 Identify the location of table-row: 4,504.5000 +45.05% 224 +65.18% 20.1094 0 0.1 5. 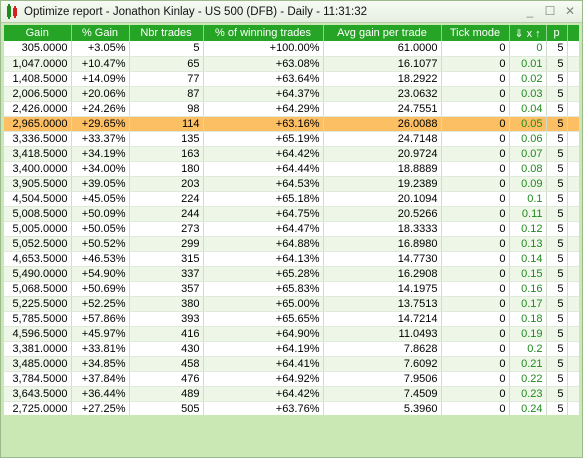
(291, 199).